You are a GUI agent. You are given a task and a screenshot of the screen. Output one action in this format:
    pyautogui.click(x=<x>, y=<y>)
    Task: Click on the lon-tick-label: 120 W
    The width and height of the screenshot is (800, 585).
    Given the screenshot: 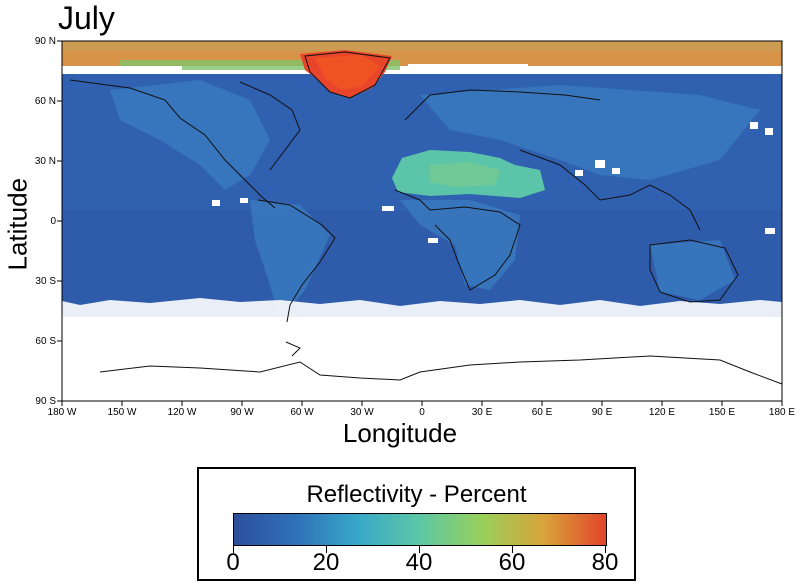 What is the action you would take?
    pyautogui.click(x=182, y=412)
    